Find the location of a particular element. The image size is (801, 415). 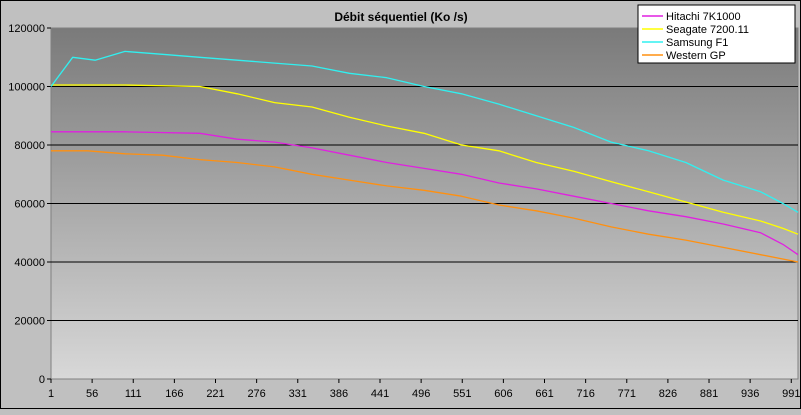

x-tick-label: 331 is located at coordinates (298, 394).